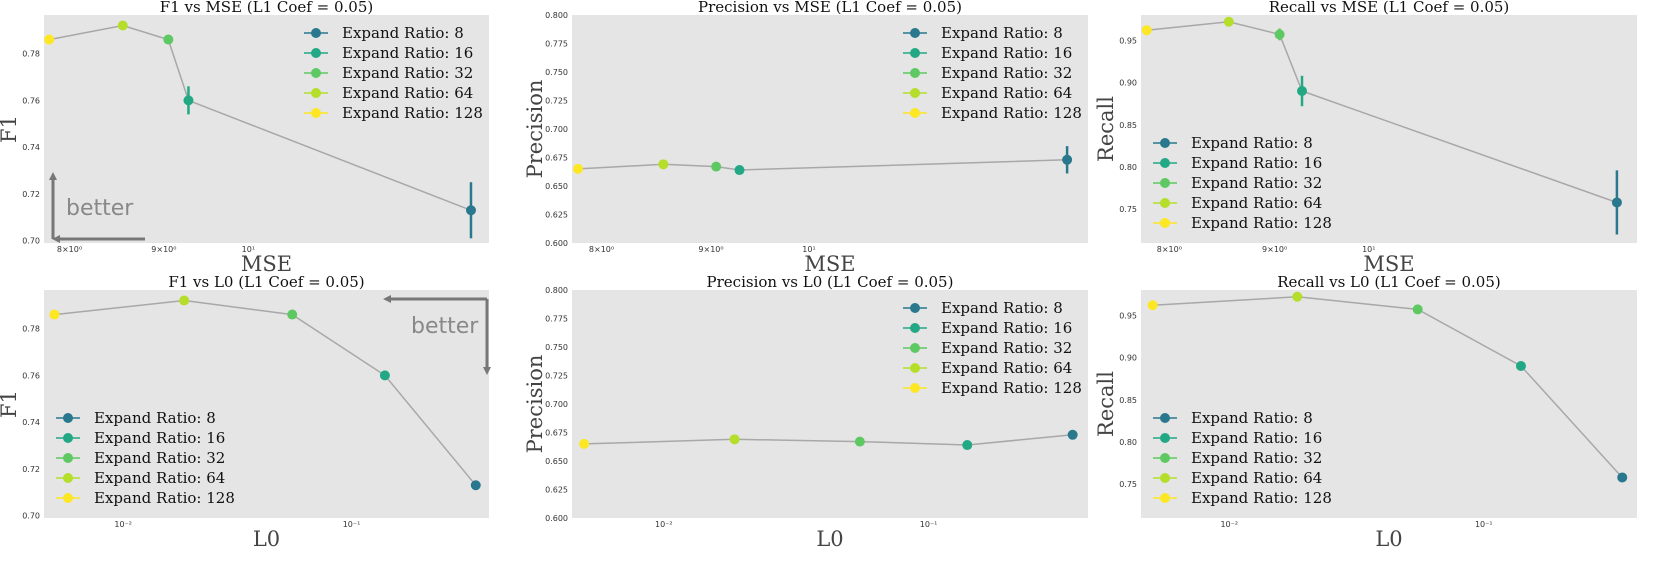  Describe the element at coordinates (445, 326) in the screenshot. I see `better-label: better` at that location.